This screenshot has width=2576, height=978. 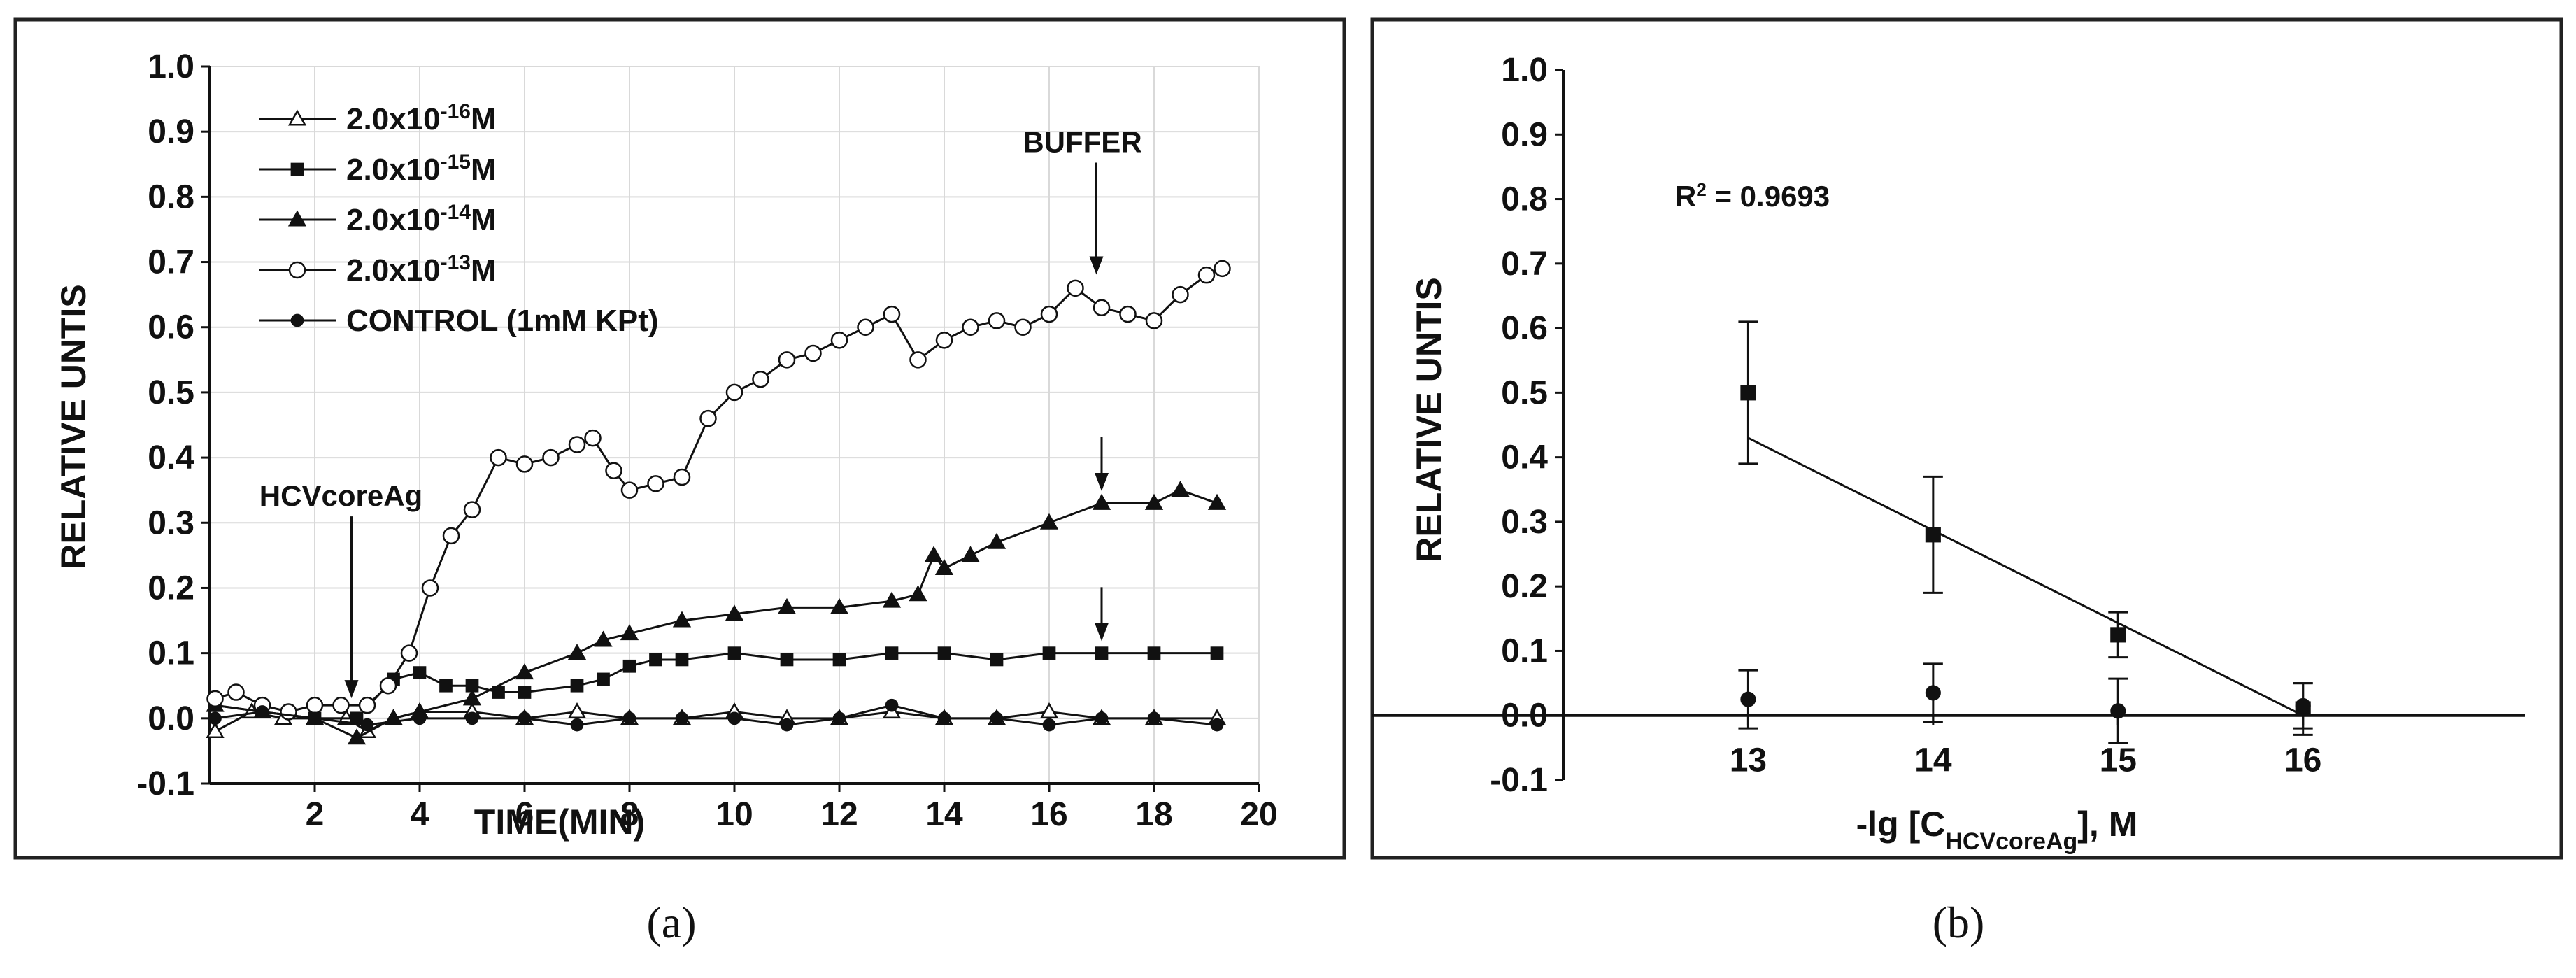 What do you see at coordinates (671, 922) in the screenshot?
I see `panel-a-caption: (a)` at bounding box center [671, 922].